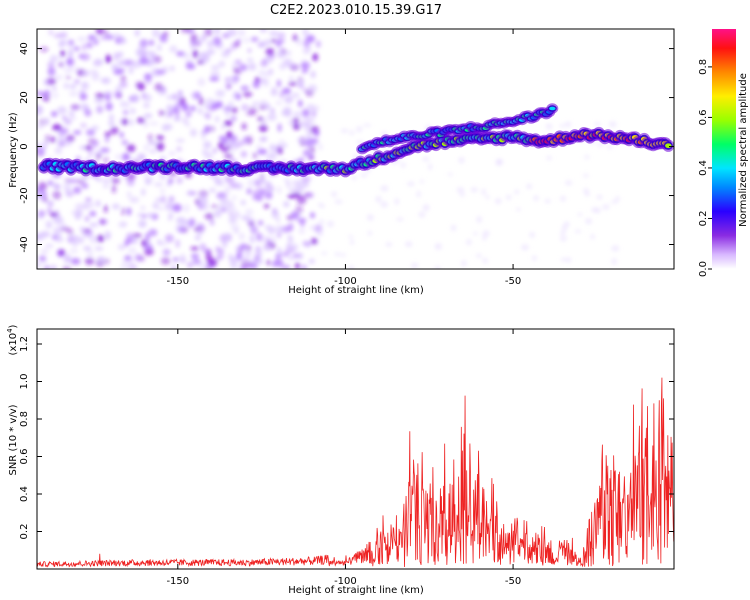  I want to click on y-tick-label: 40, so click(24, 48).